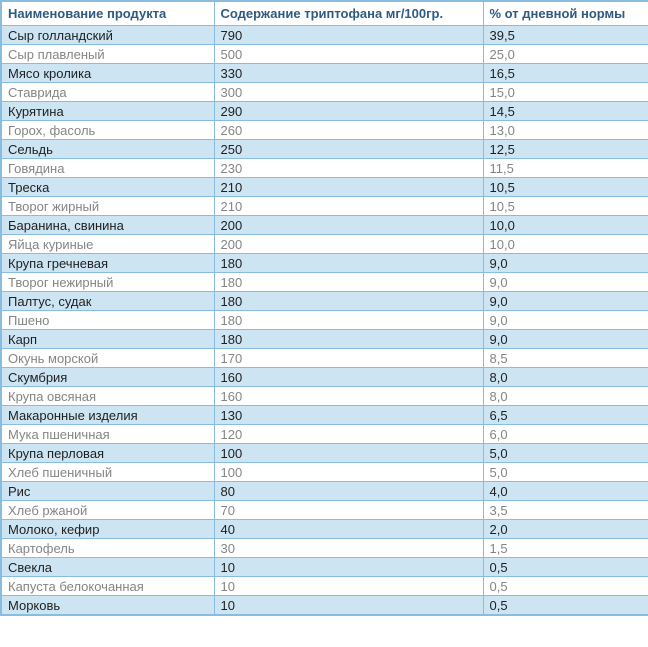  Describe the element at coordinates (107, 434) in the screenshot. I see `product-name-cell: Мука пшеничная` at that location.